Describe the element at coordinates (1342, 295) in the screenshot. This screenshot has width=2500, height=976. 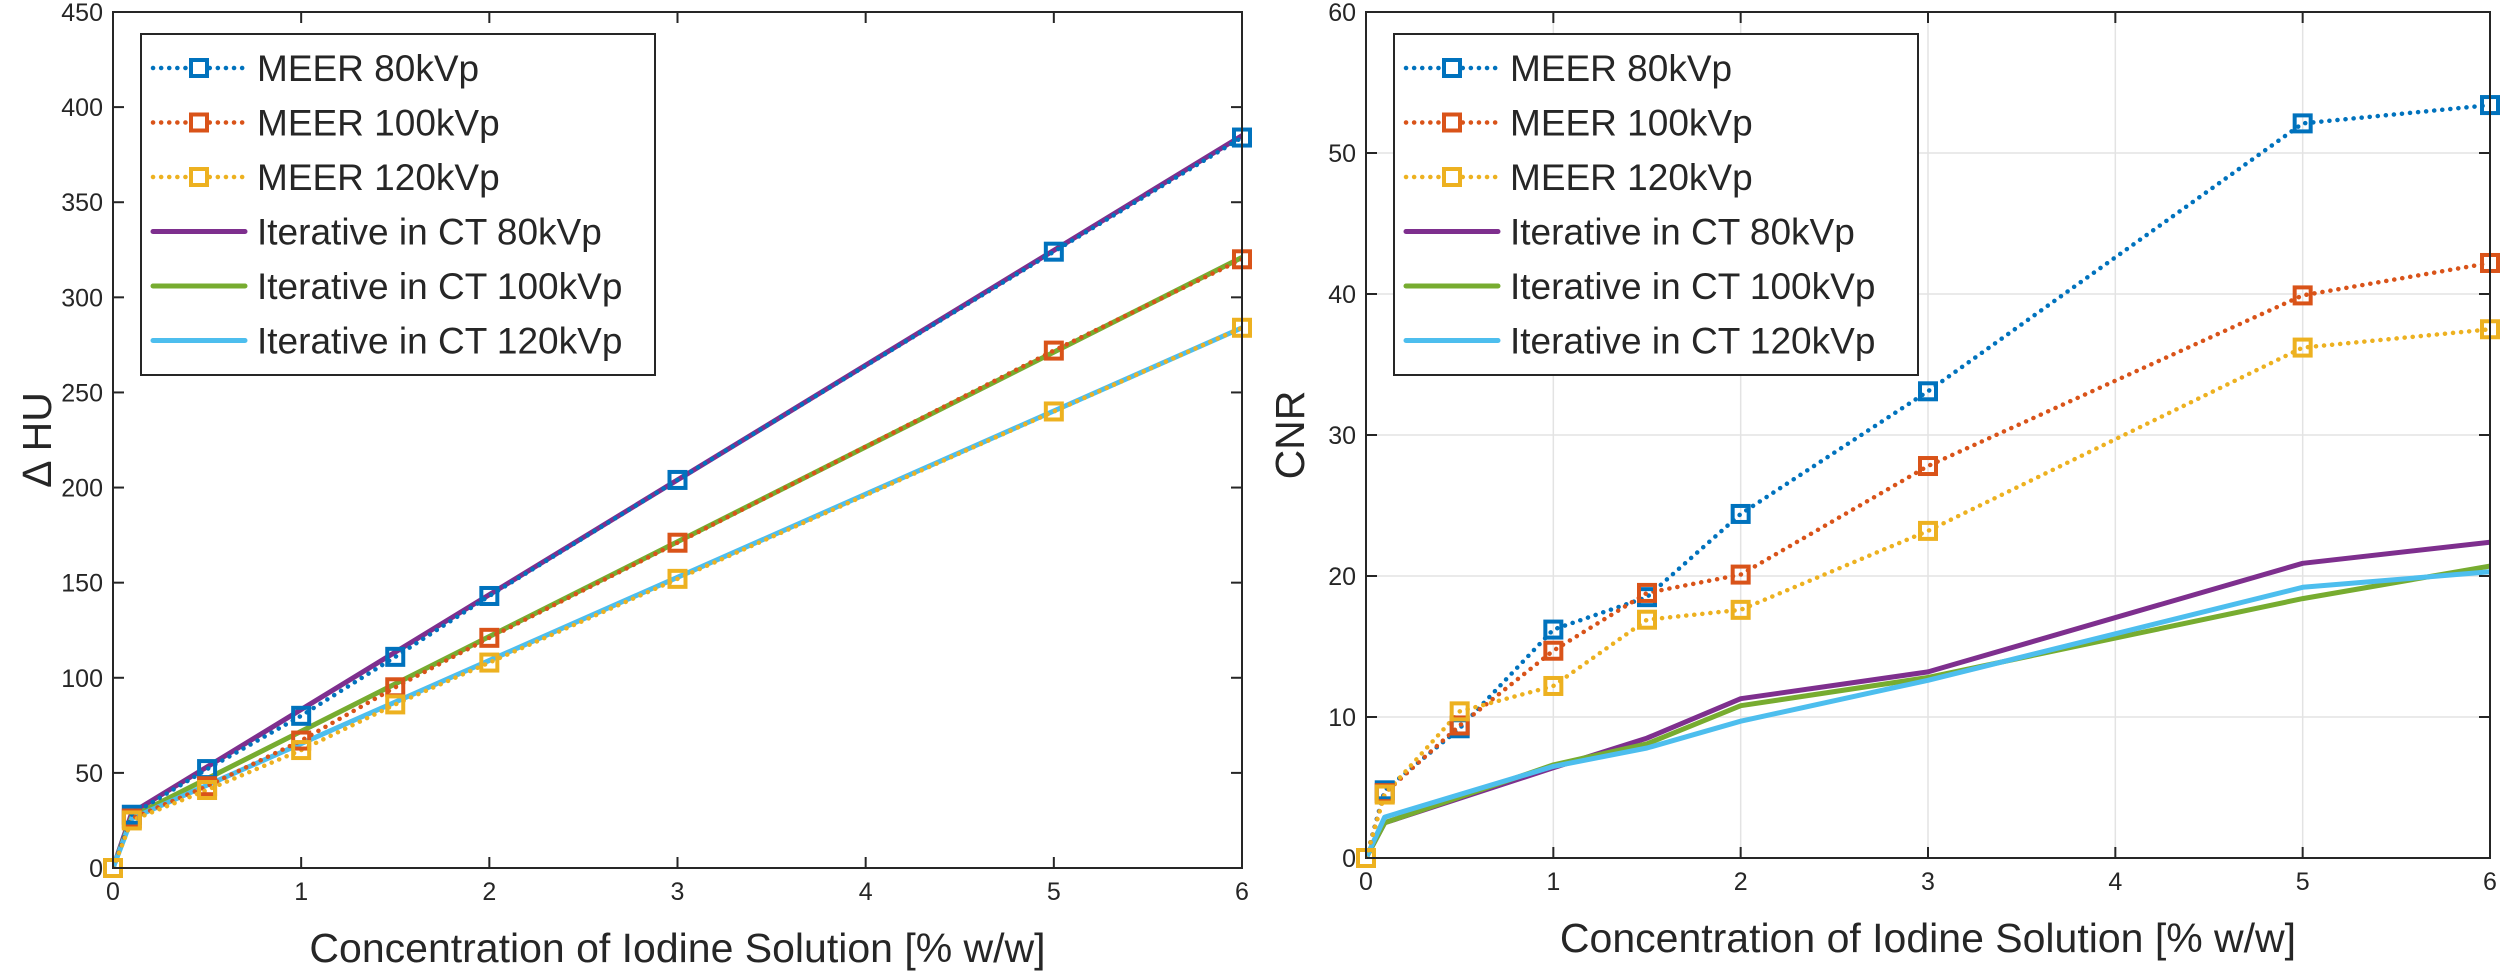
I see `y-tick-label: 40` at that location.